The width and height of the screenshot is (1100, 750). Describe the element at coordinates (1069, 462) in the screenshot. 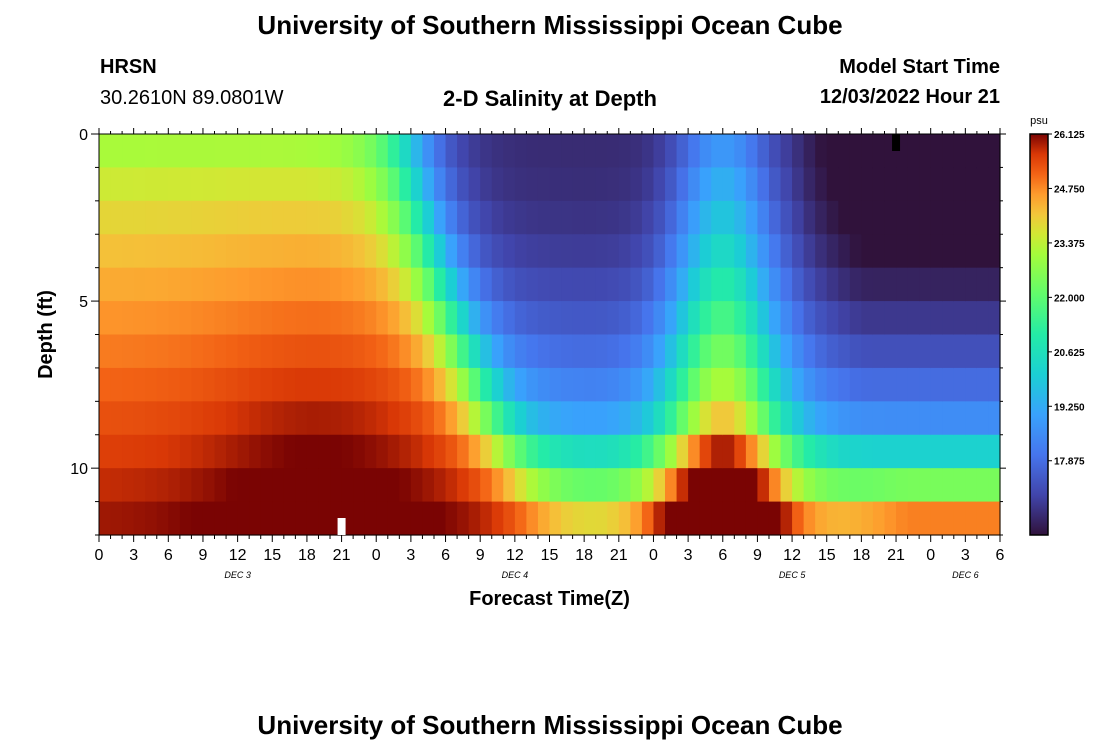

I see `colorbar-tick-label: 17.875` at that location.